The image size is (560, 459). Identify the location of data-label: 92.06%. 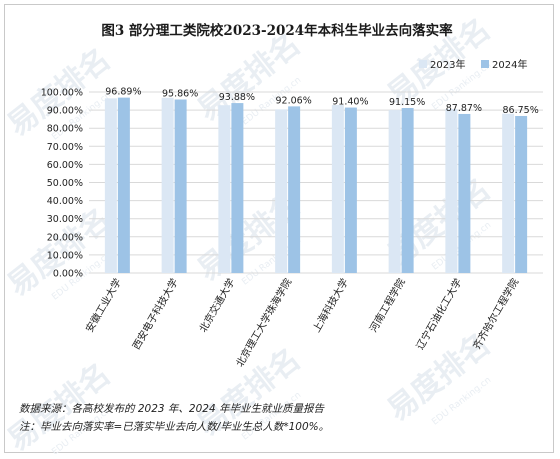
(294, 100).